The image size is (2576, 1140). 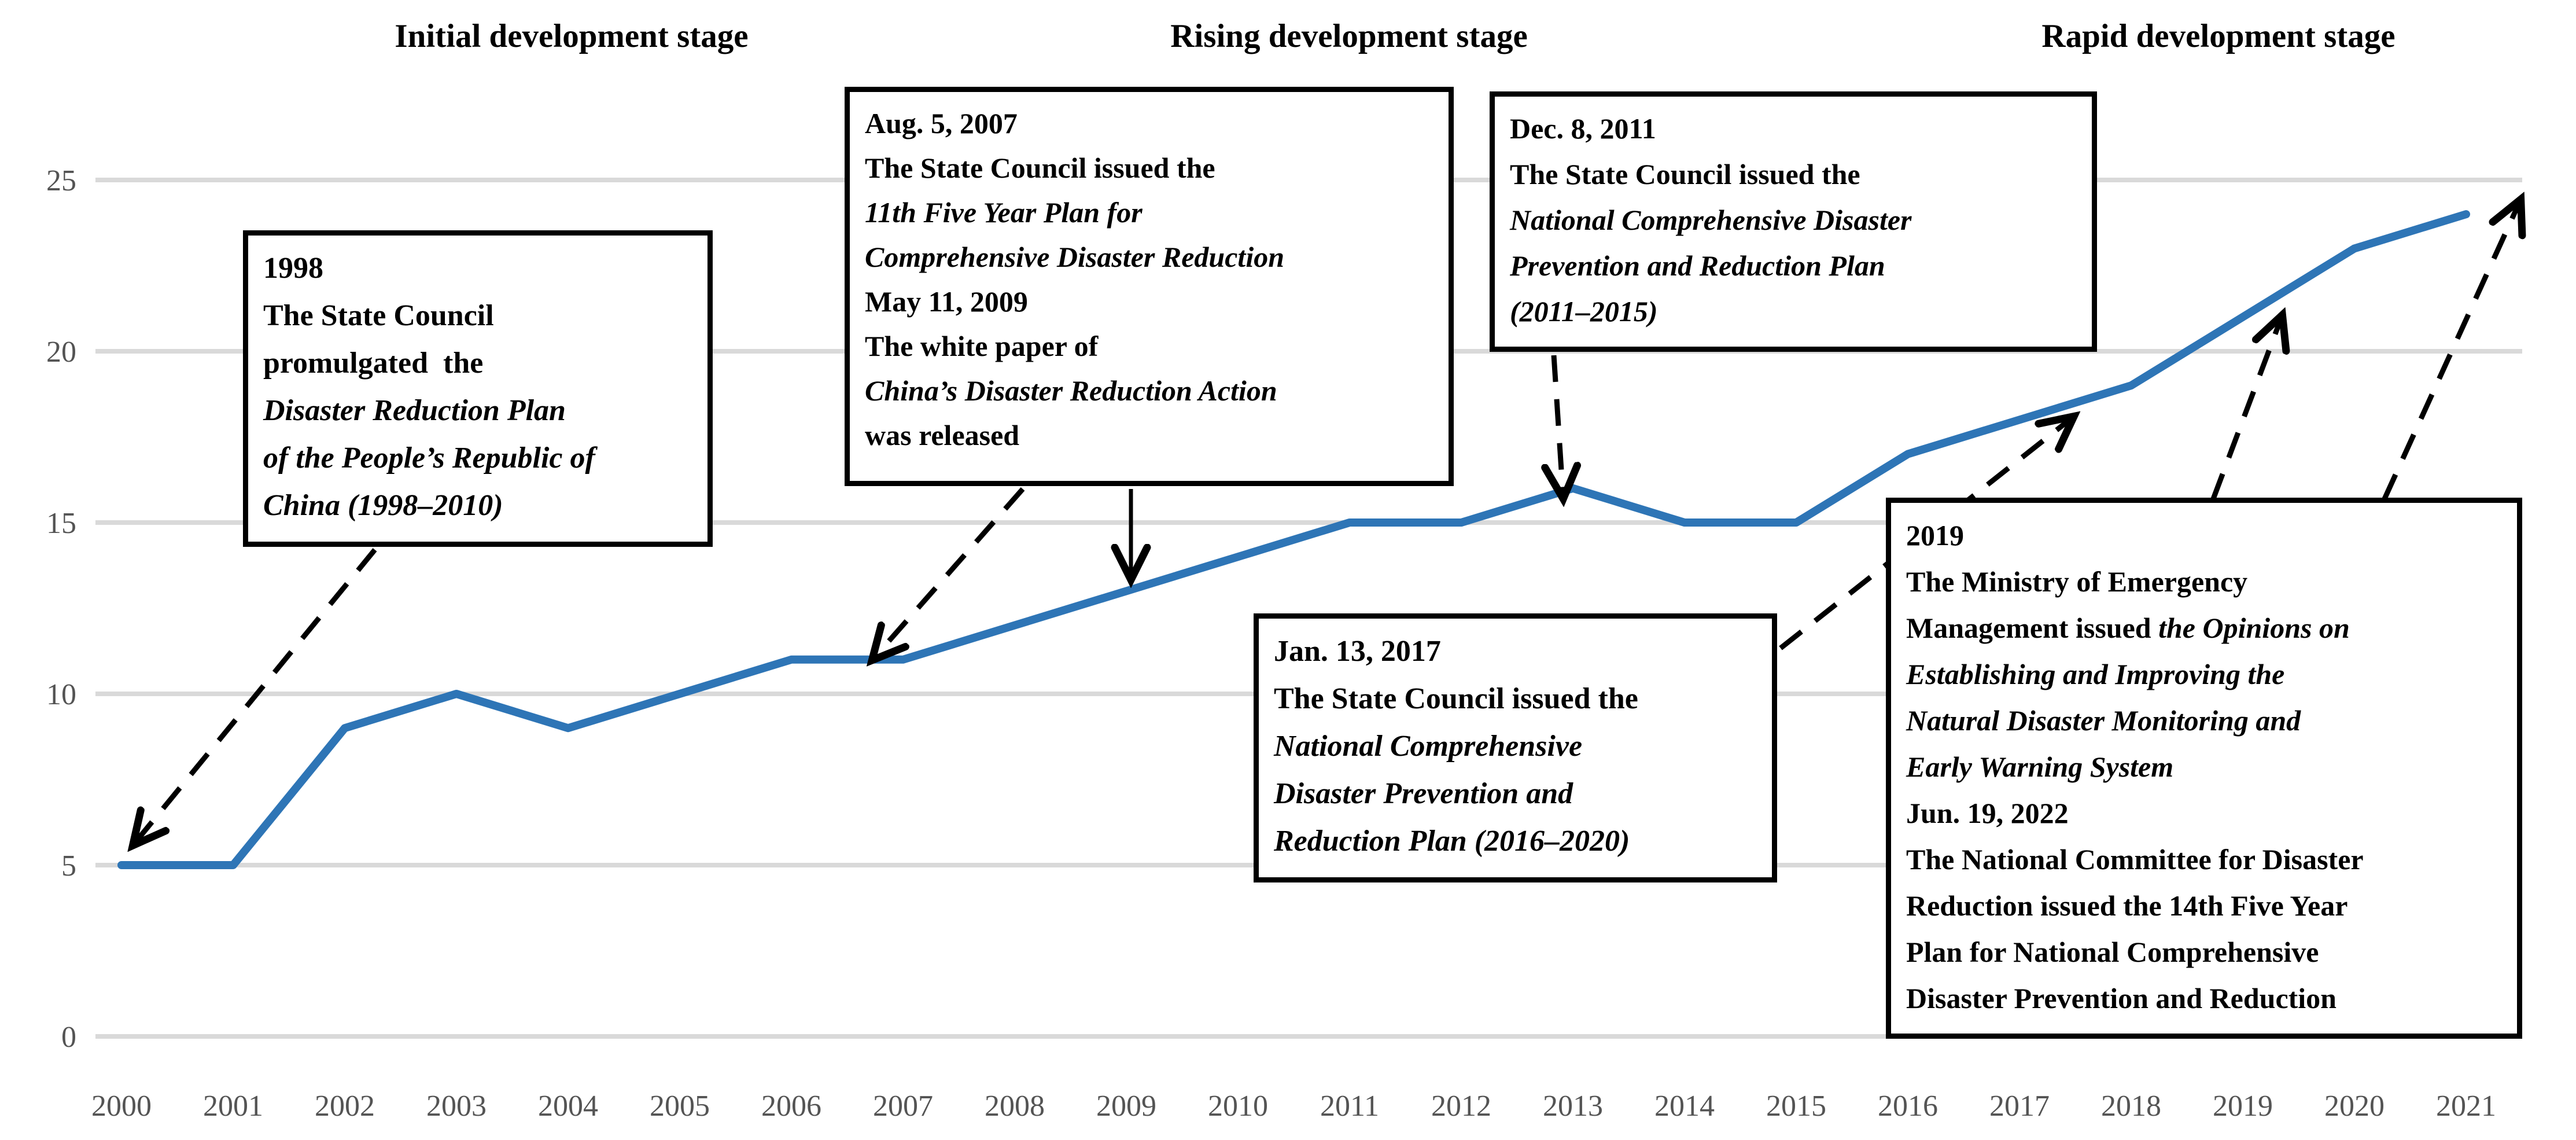 What do you see at coordinates (1238, 1106) in the screenshot?
I see `x-axis-tick-label: 2010` at bounding box center [1238, 1106].